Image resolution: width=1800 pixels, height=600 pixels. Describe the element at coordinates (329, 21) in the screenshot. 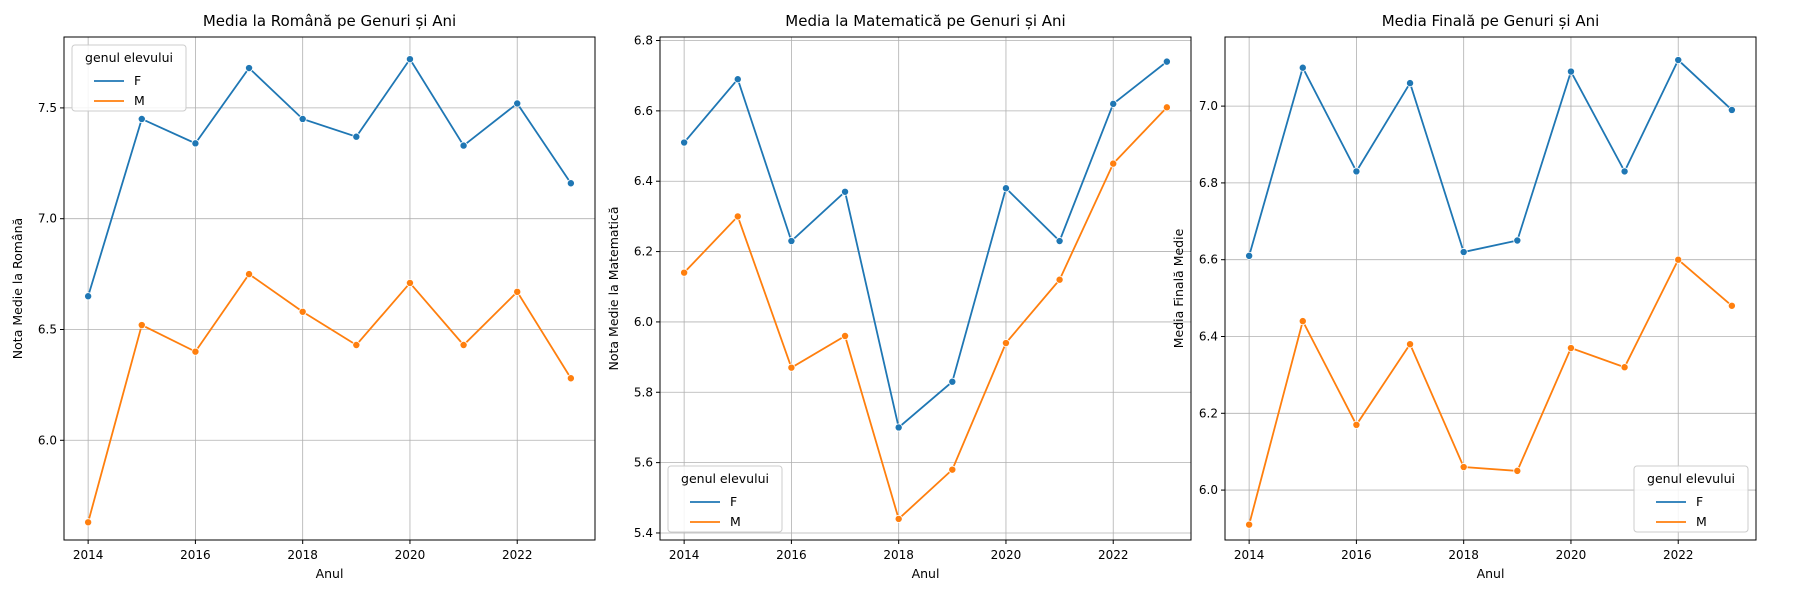

I see `chart-title: Media la Română pe Genuri și Ani` at that location.